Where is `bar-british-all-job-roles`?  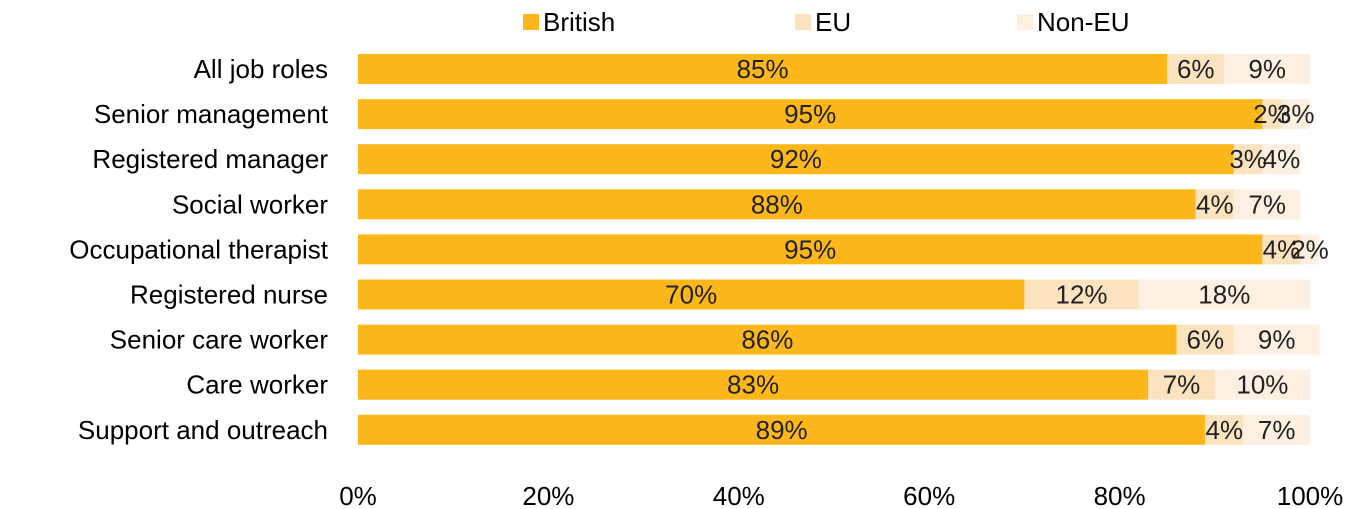 bar-british-all-job-roles is located at coordinates (763, 69).